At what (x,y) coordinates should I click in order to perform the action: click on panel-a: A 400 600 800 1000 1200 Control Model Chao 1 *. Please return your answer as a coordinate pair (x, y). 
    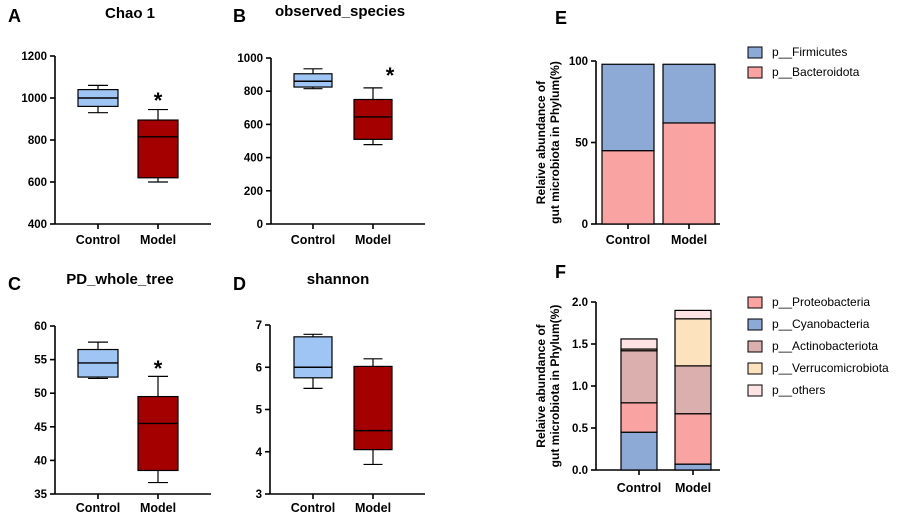
    Looking at the image, I should click on (109, 126).